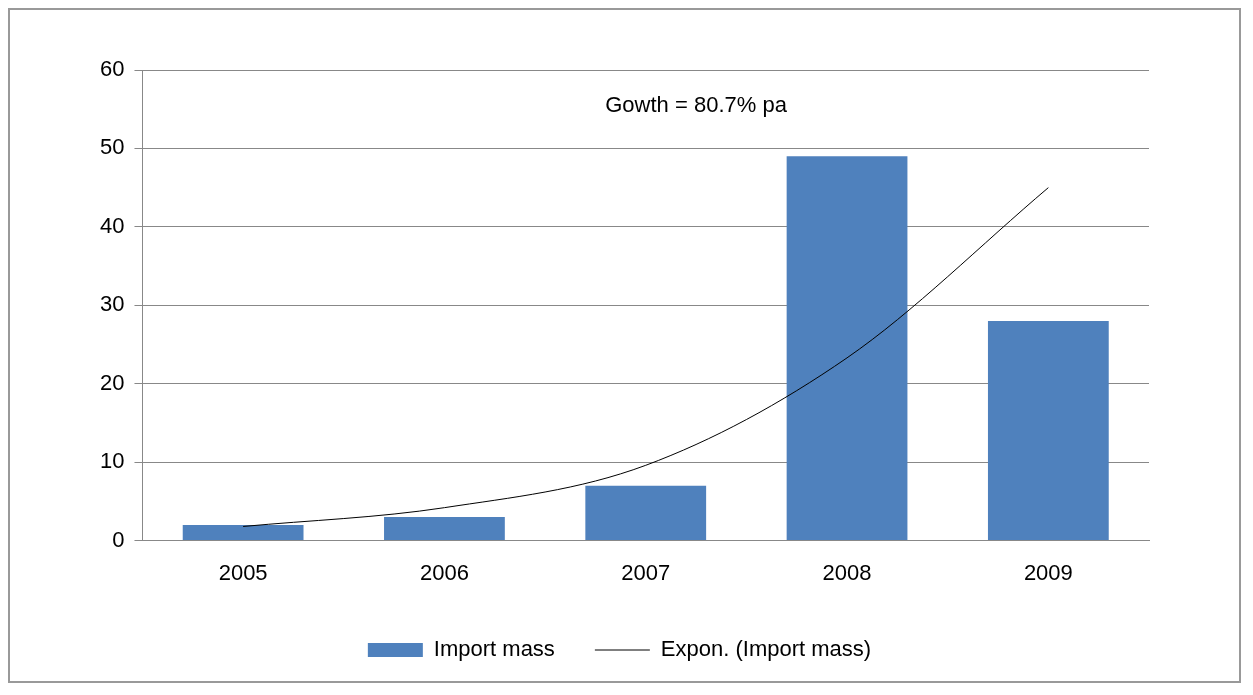  I want to click on y-tick-label: 40, so click(112, 225).